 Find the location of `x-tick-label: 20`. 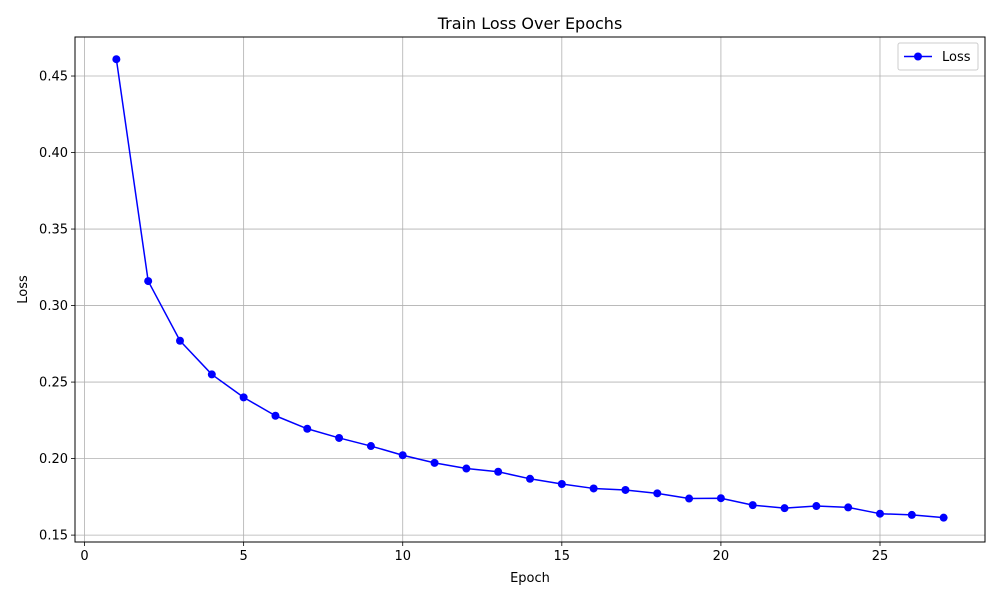

x-tick-label: 20 is located at coordinates (721, 556).